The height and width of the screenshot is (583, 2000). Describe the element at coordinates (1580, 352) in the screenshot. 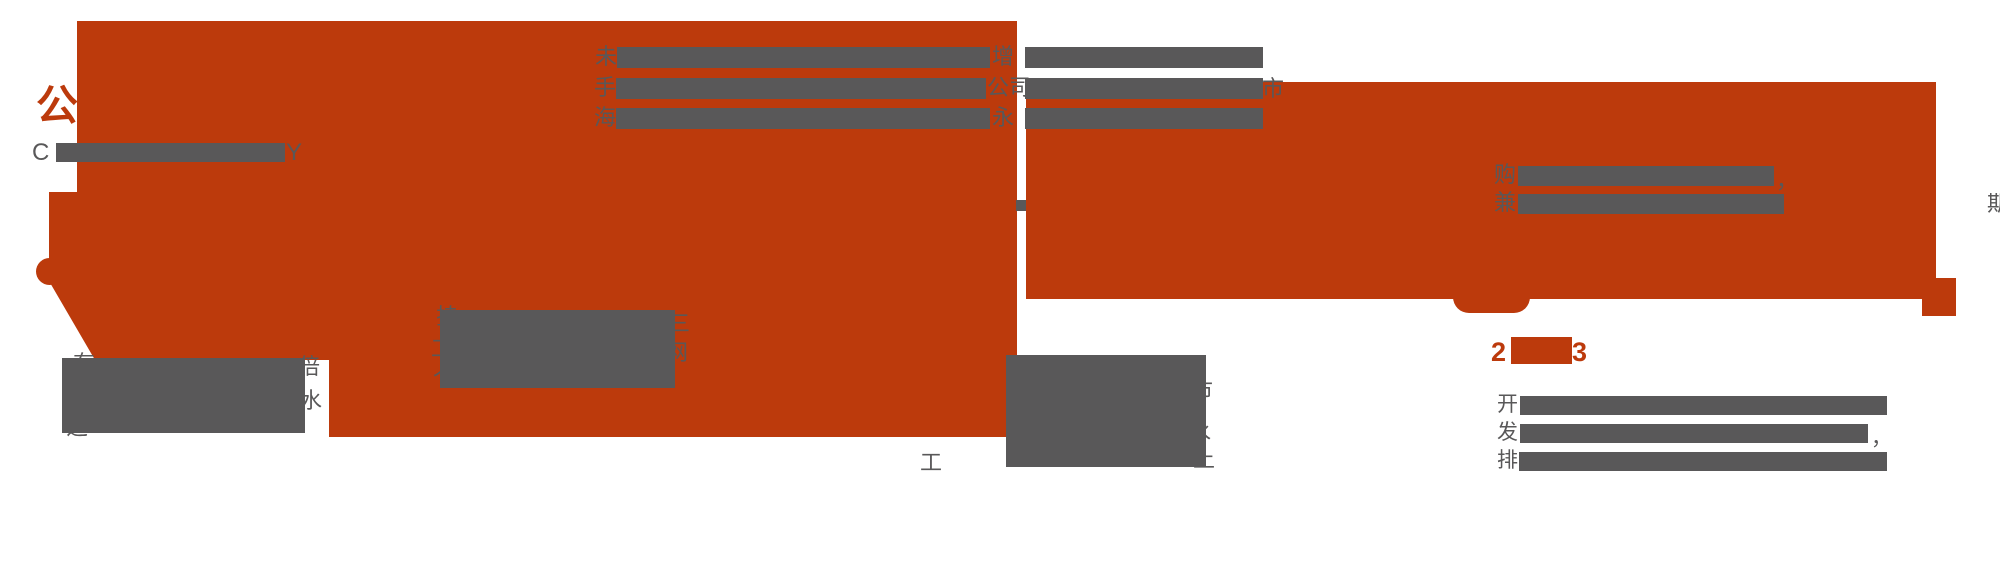

I see `timeline-year-suffix: 3` at that location.